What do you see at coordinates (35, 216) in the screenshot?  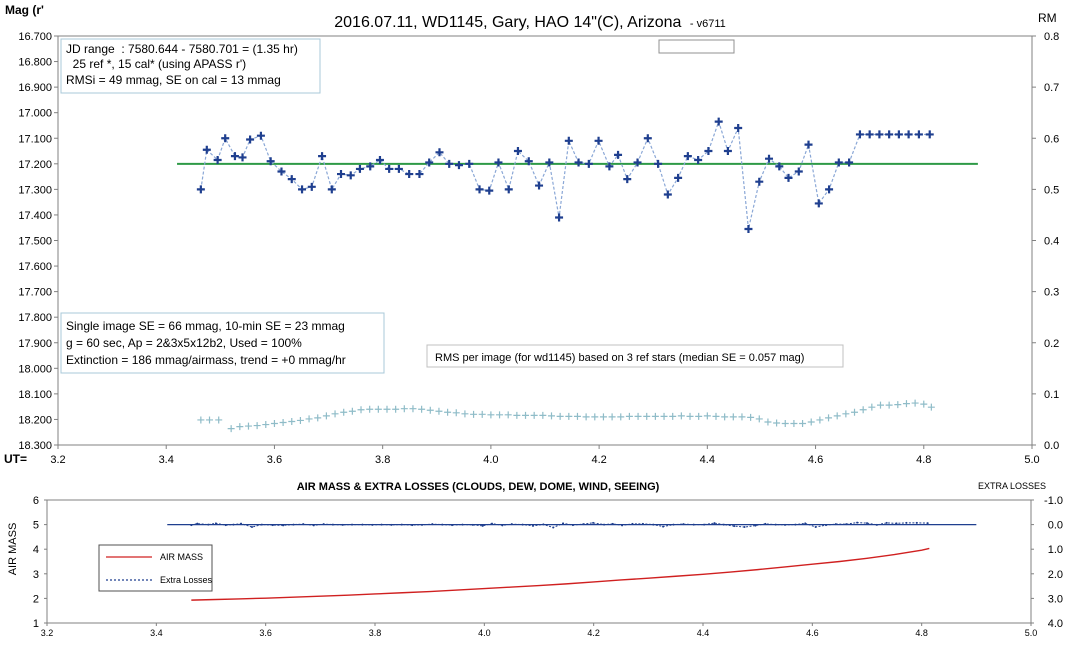 I see `y-left-tick-label: 17.400` at bounding box center [35, 216].